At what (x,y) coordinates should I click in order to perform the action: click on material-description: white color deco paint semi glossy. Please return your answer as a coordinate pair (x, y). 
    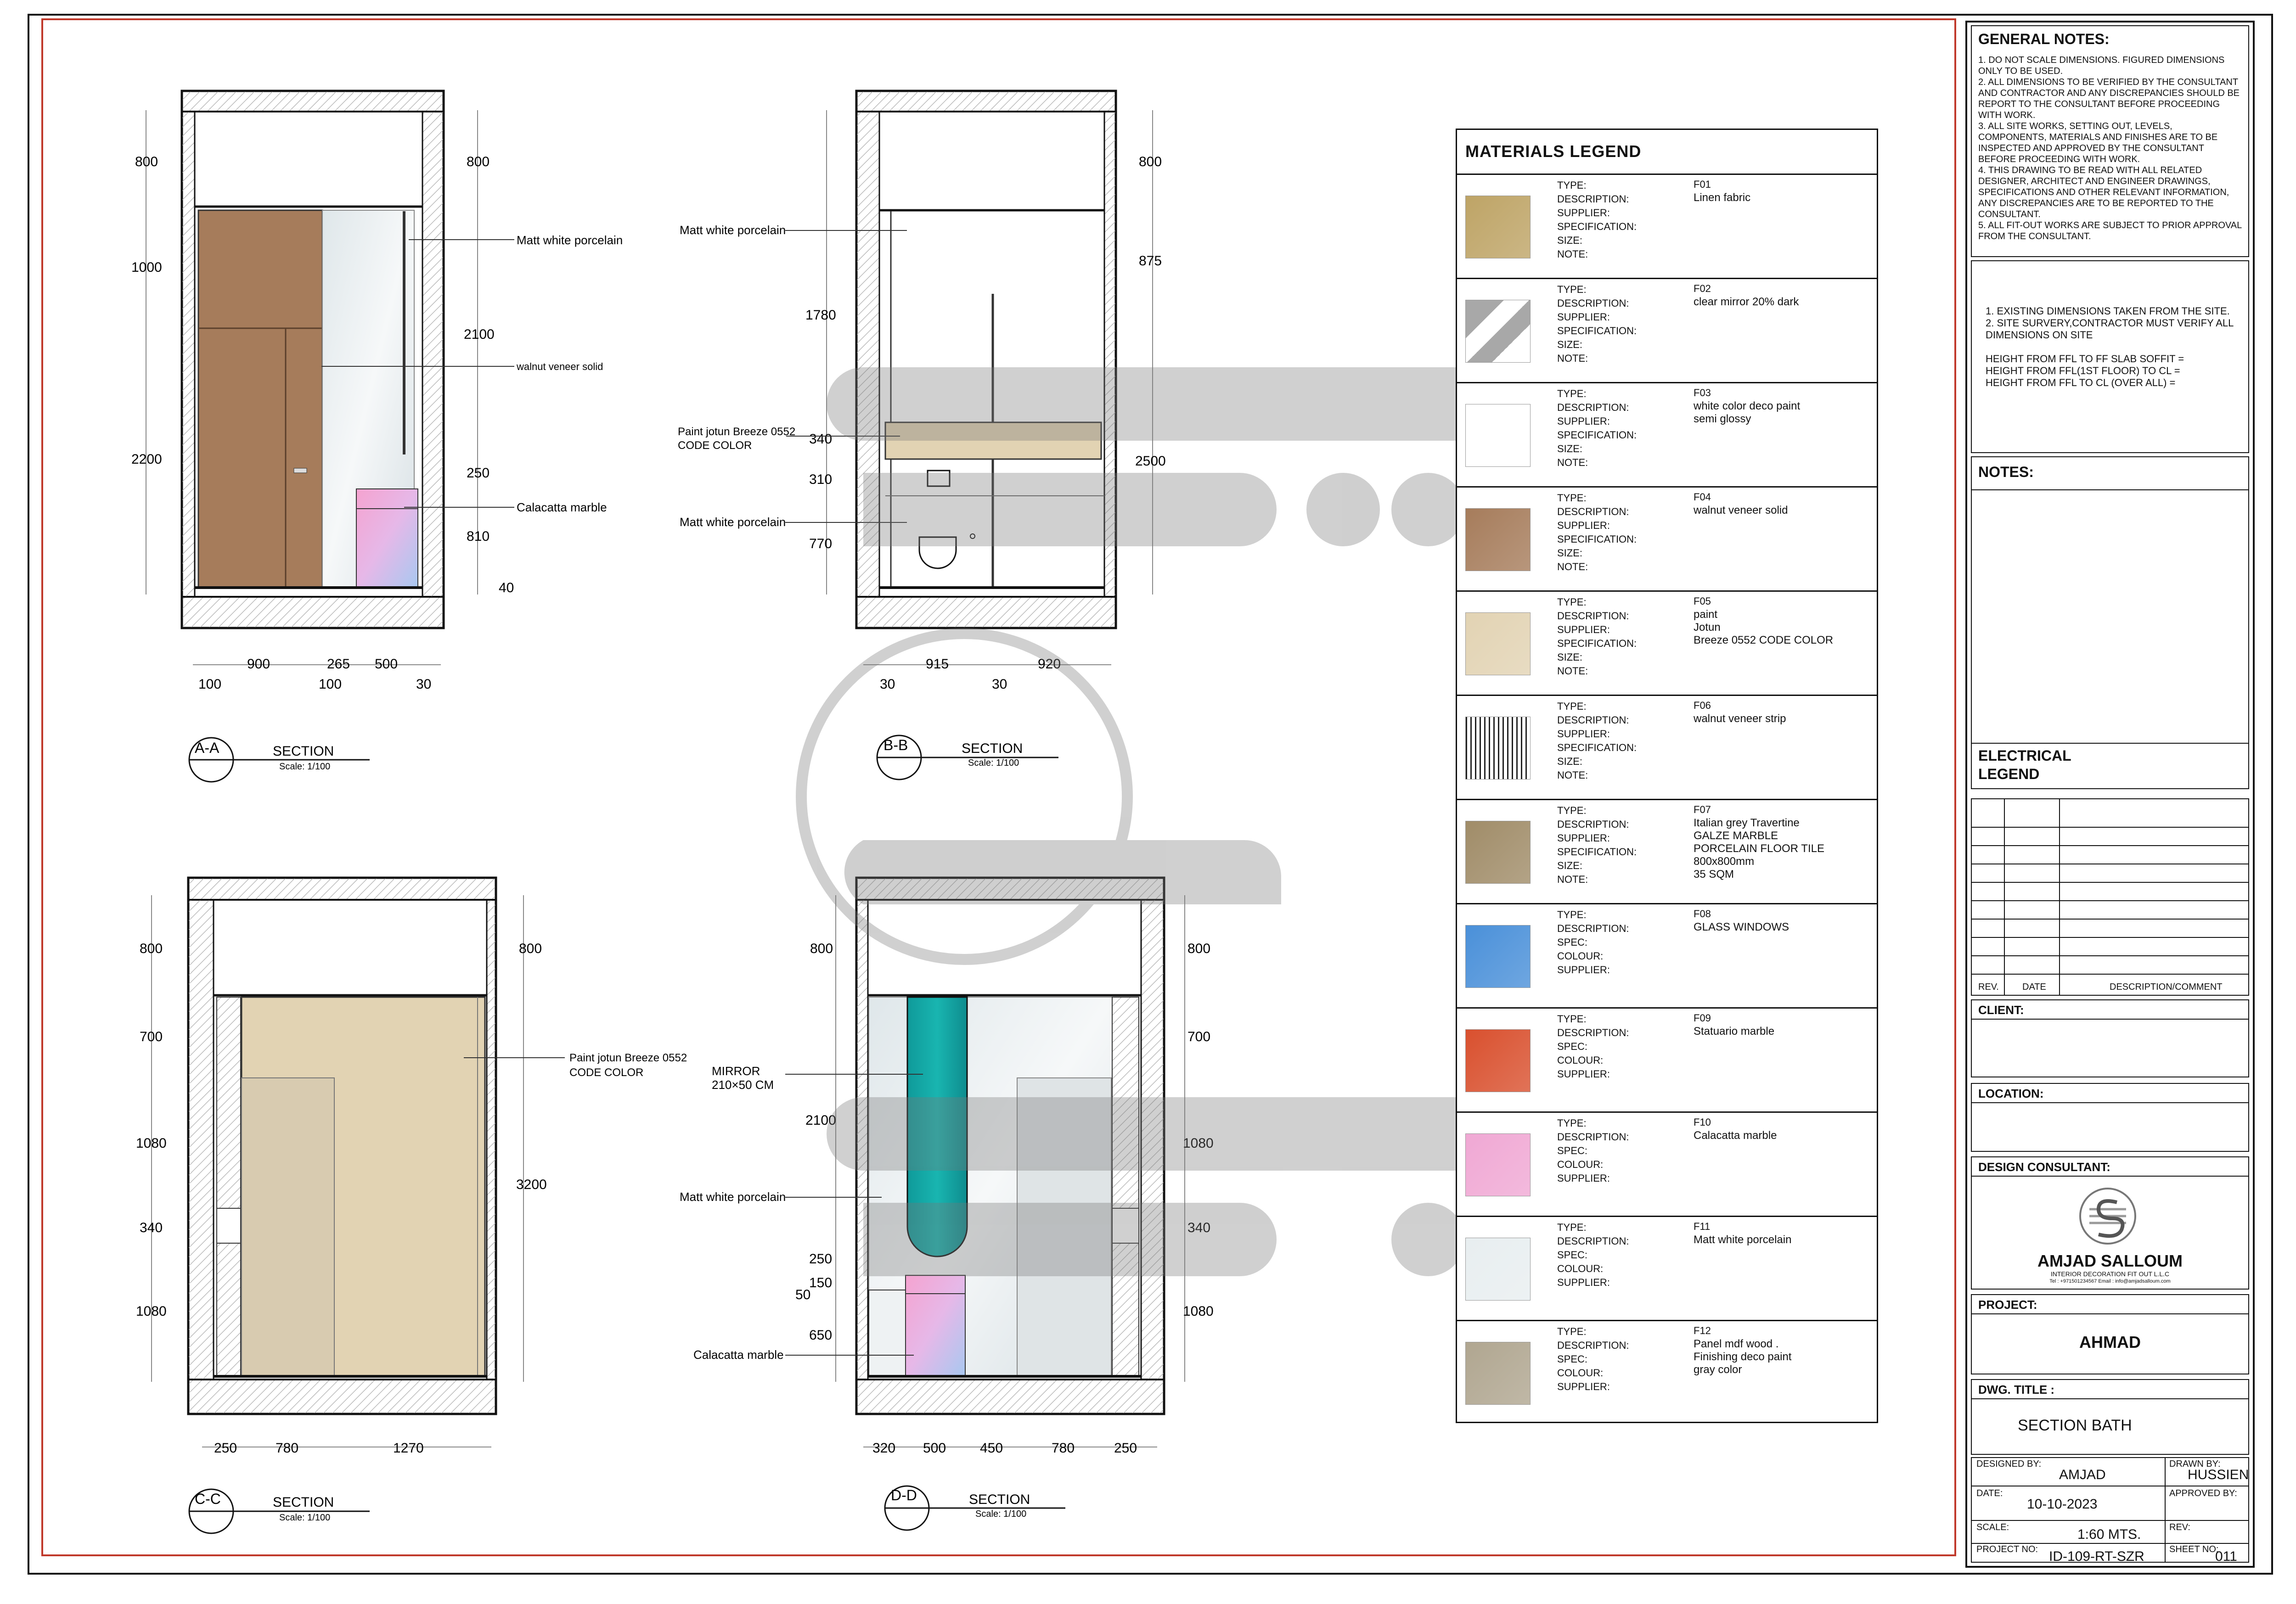
    Looking at the image, I should click on (1747, 413).